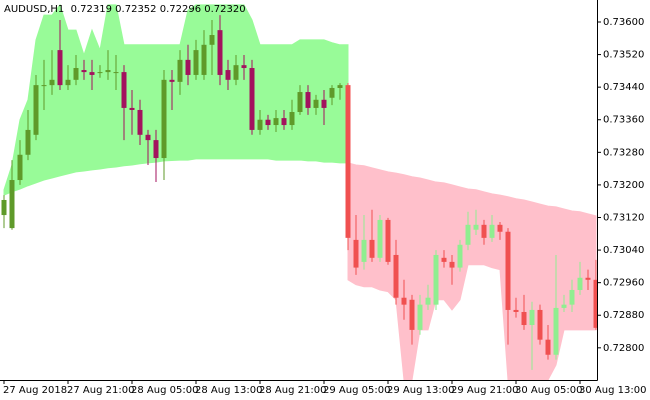 The width and height of the screenshot is (650, 400). What do you see at coordinates (100, 390) in the screenshot?
I see `x-tick-label: 27 Aug 21:00` at bounding box center [100, 390].